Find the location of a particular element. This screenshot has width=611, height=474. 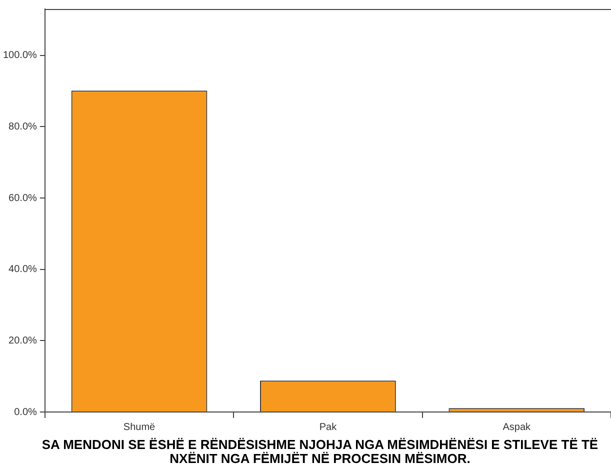

y-tick-label: 40.0% is located at coordinates (23, 270).